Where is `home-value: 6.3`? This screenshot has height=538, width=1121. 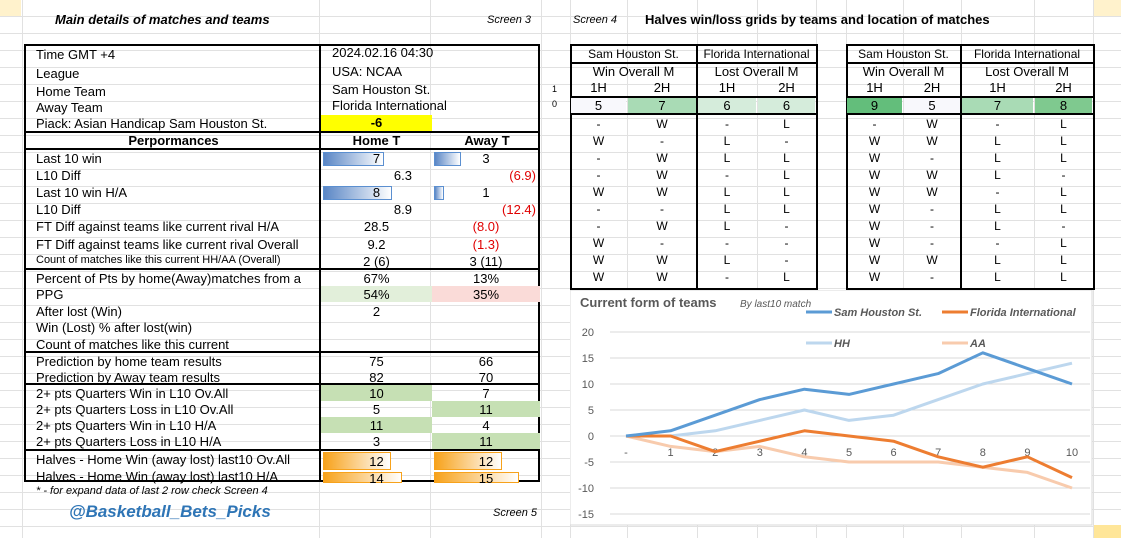 home-value: 6.3 is located at coordinates (402, 175).